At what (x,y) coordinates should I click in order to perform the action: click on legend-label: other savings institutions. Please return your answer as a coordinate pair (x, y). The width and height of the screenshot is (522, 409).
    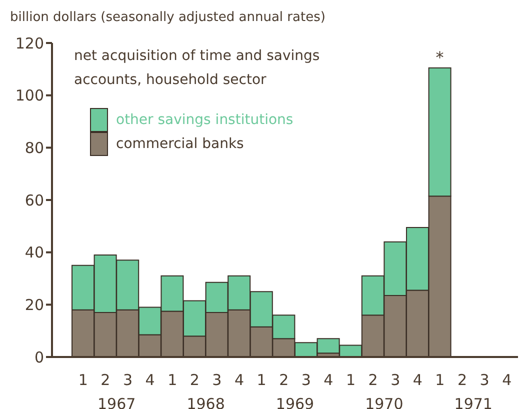
    Looking at the image, I should click on (205, 120).